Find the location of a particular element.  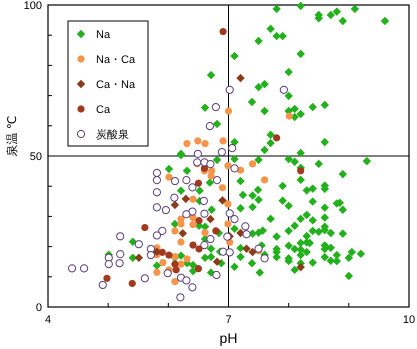

legend-label: 炭酸泉 is located at coordinates (112, 134).